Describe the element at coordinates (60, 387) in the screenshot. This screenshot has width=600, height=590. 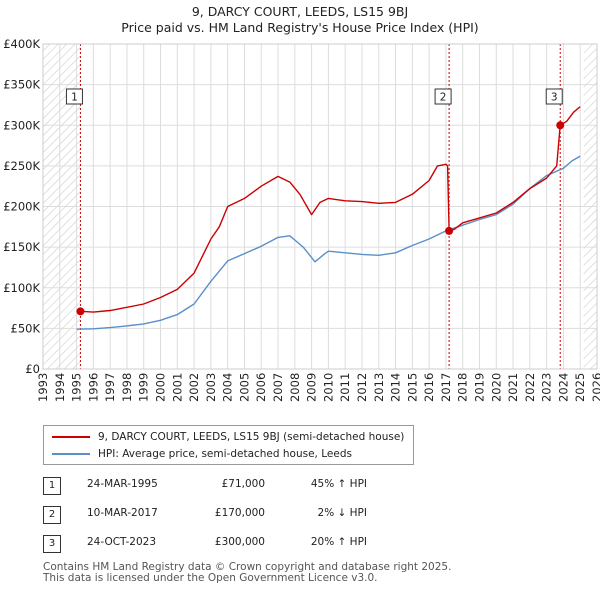
I see `x-tick-label: 1994` at that location.